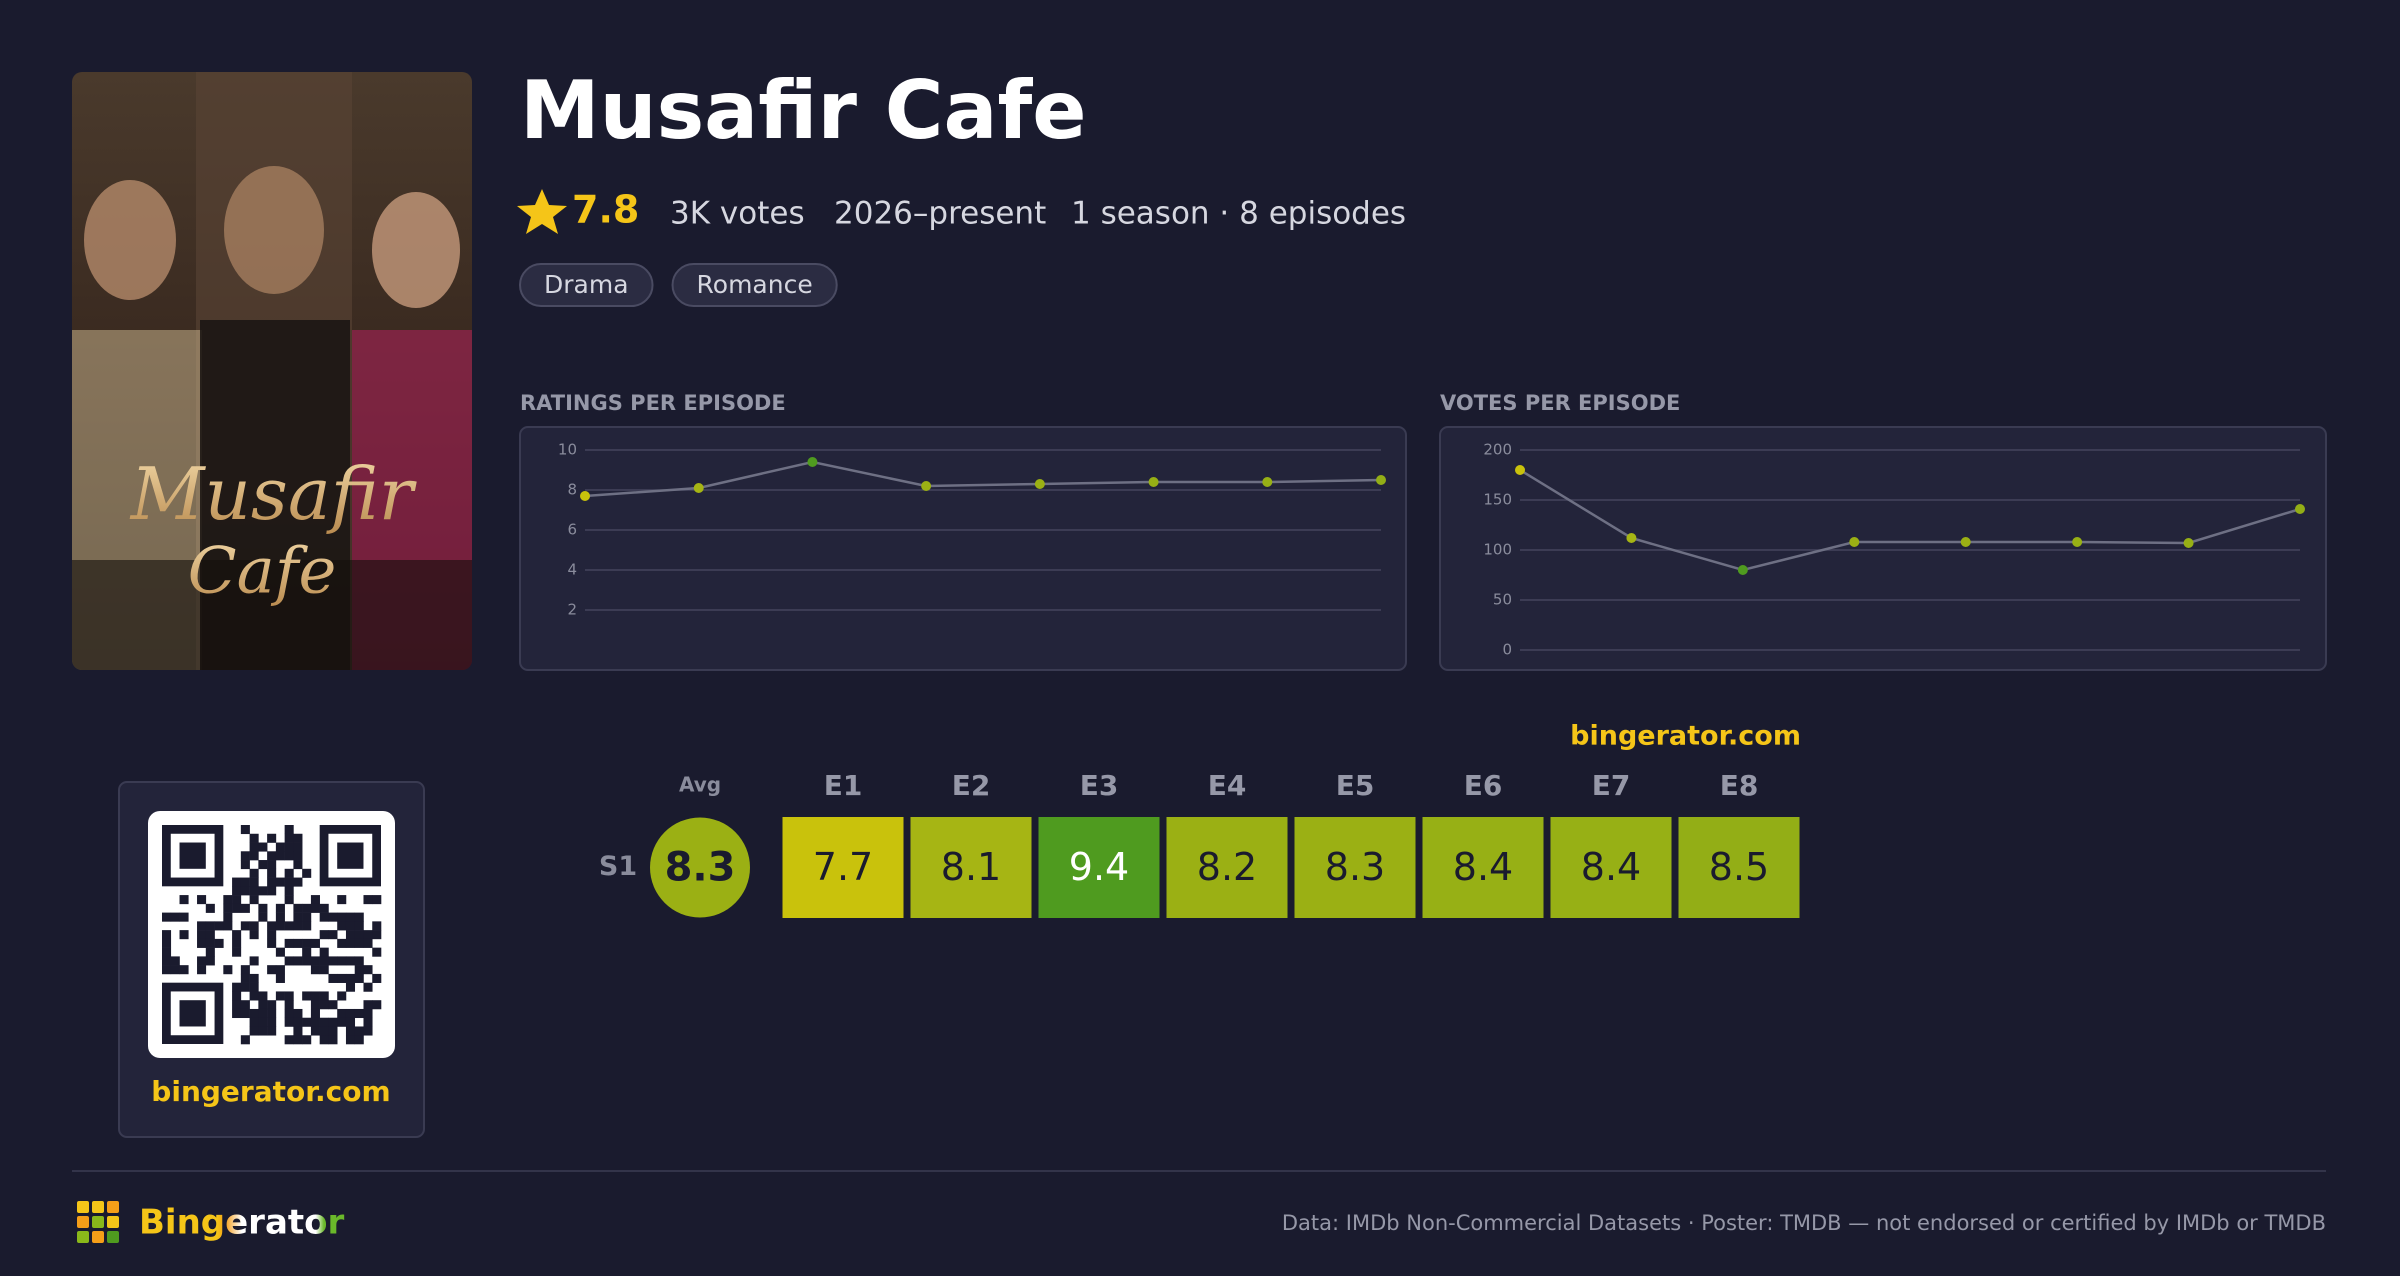 The image size is (2400, 1276). I want to click on qr-caption: bingerator.com, so click(270, 1091).